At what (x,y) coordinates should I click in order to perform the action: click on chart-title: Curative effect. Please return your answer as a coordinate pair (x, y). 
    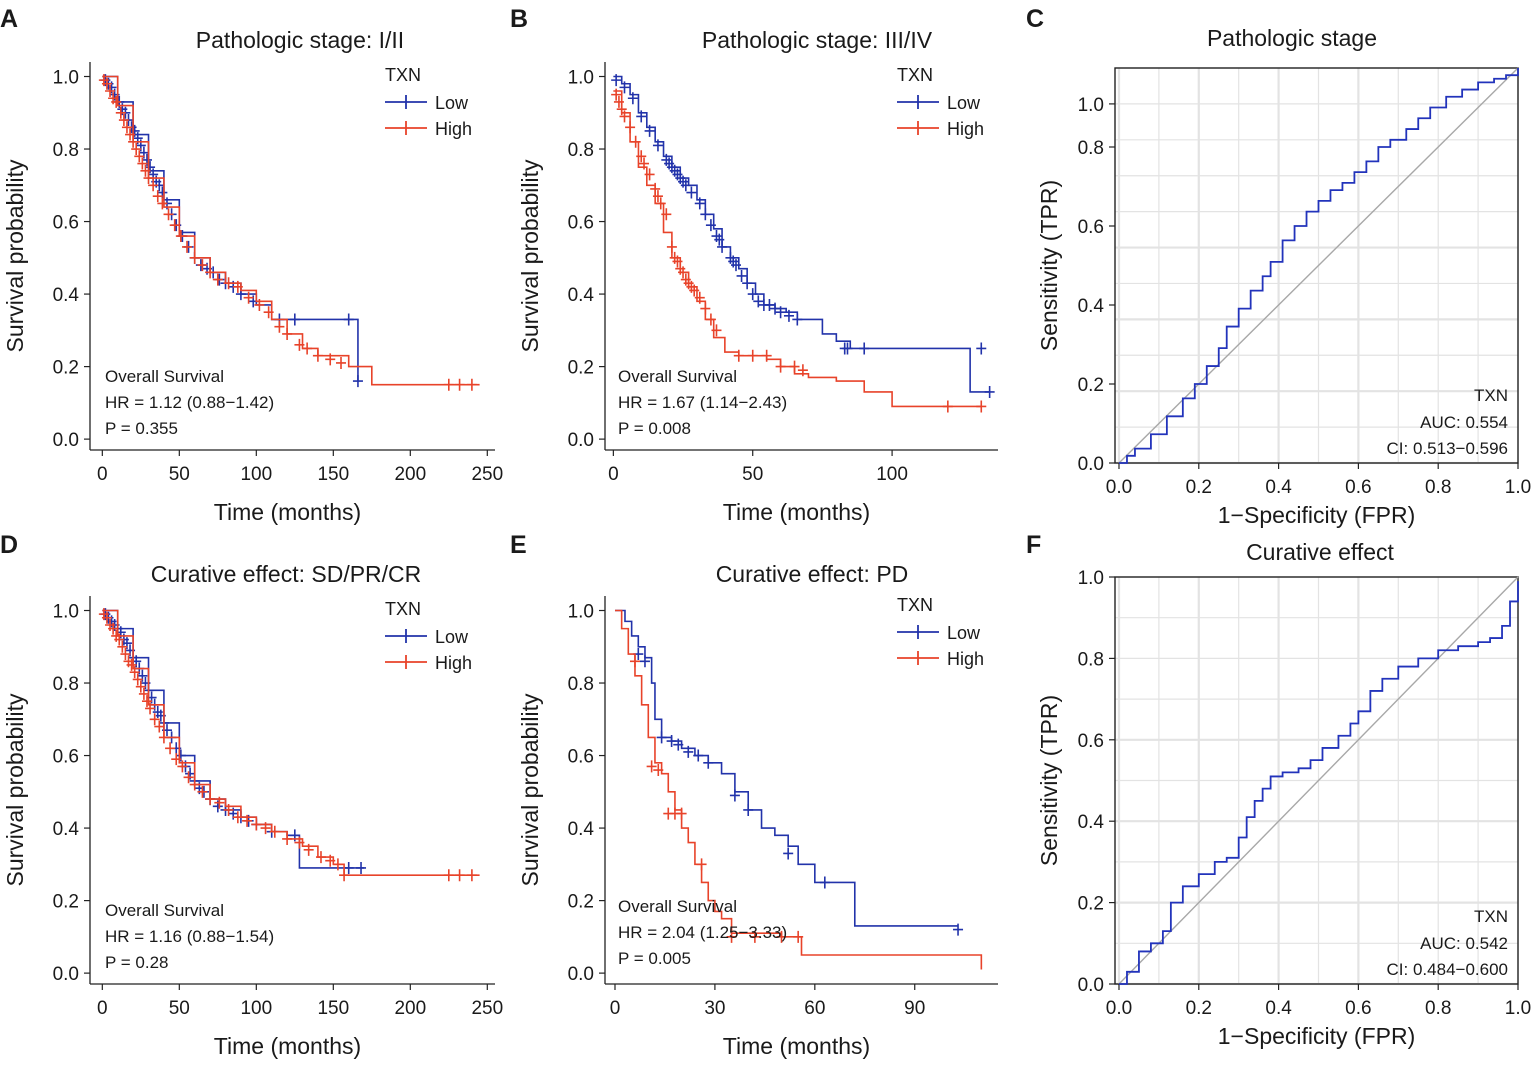
    Looking at the image, I should click on (1320, 552).